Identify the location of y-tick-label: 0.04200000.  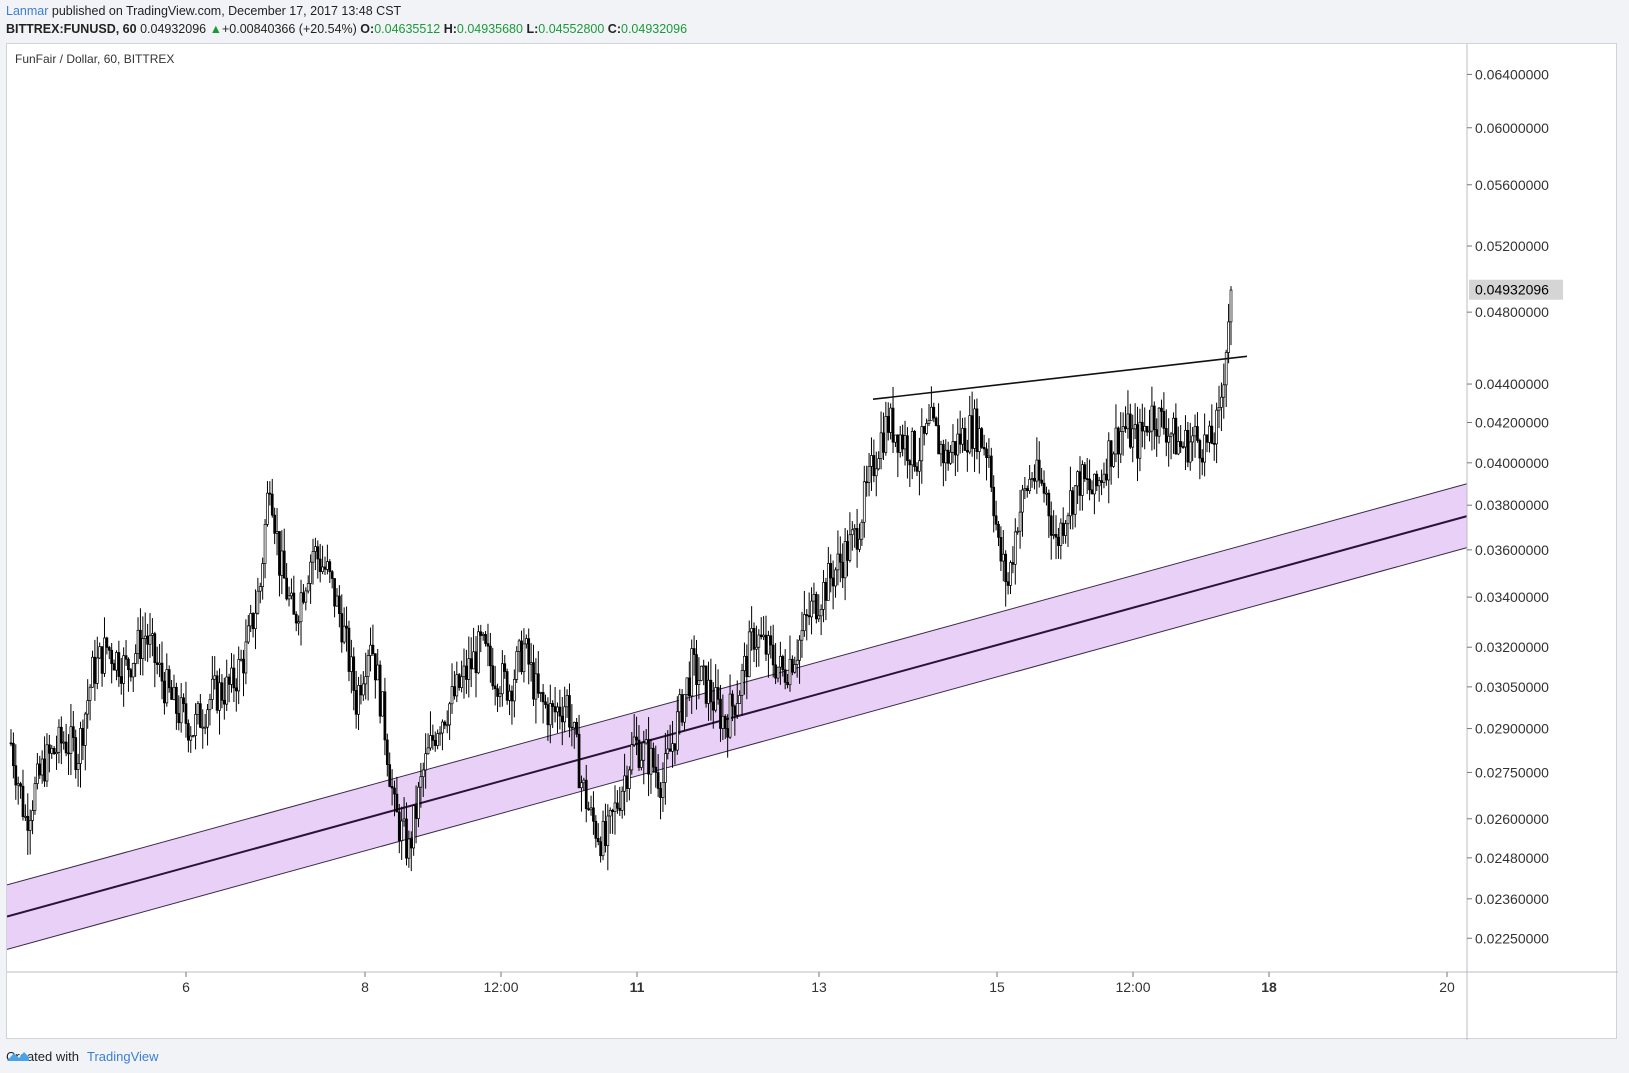
(1512, 422).